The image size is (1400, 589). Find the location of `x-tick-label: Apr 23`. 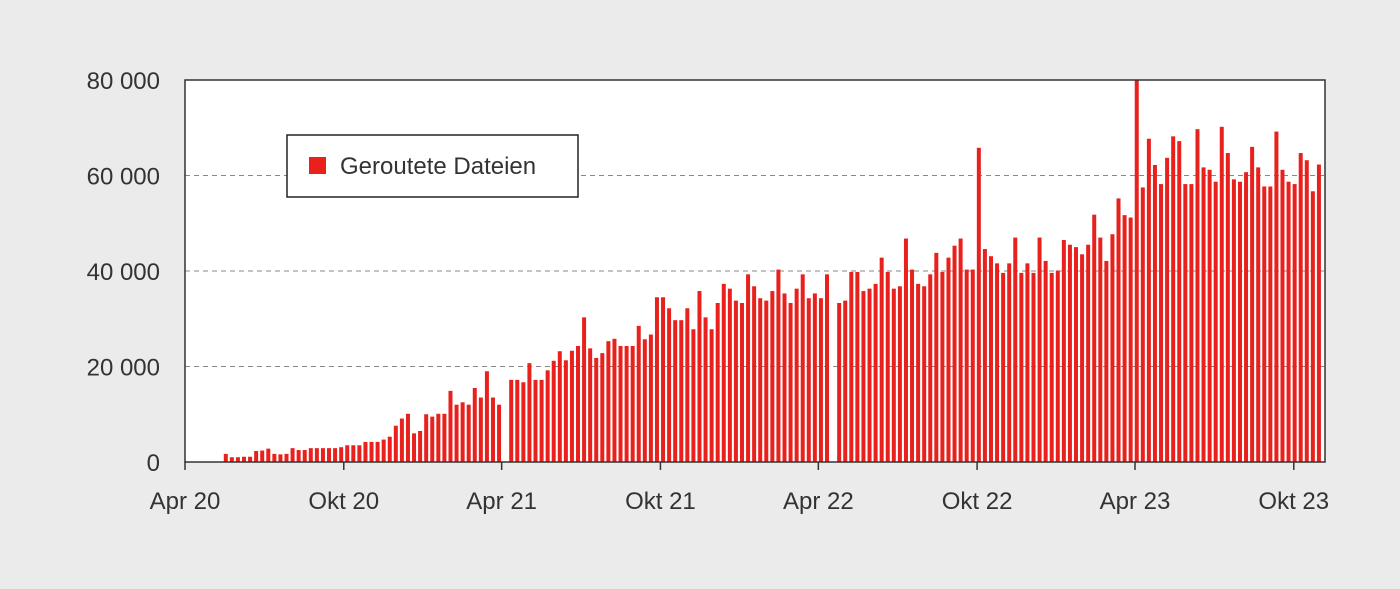

x-tick-label: Apr 23 is located at coordinates (1135, 501).